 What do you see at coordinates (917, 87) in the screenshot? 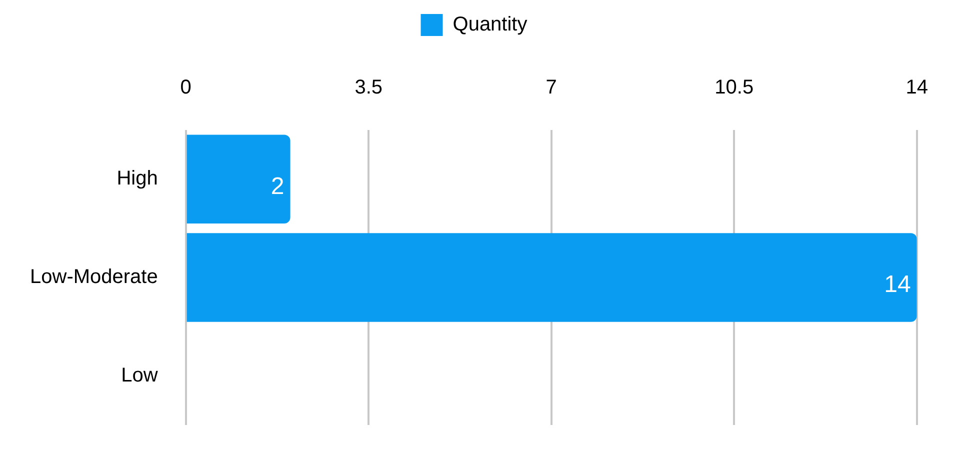
I see `x-tick-label: 14` at bounding box center [917, 87].